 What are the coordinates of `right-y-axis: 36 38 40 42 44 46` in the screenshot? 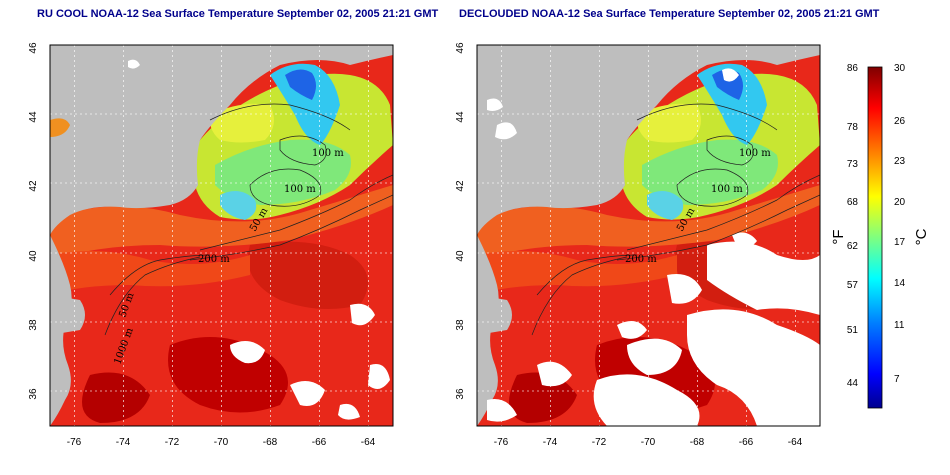 It's located at (460, 221).